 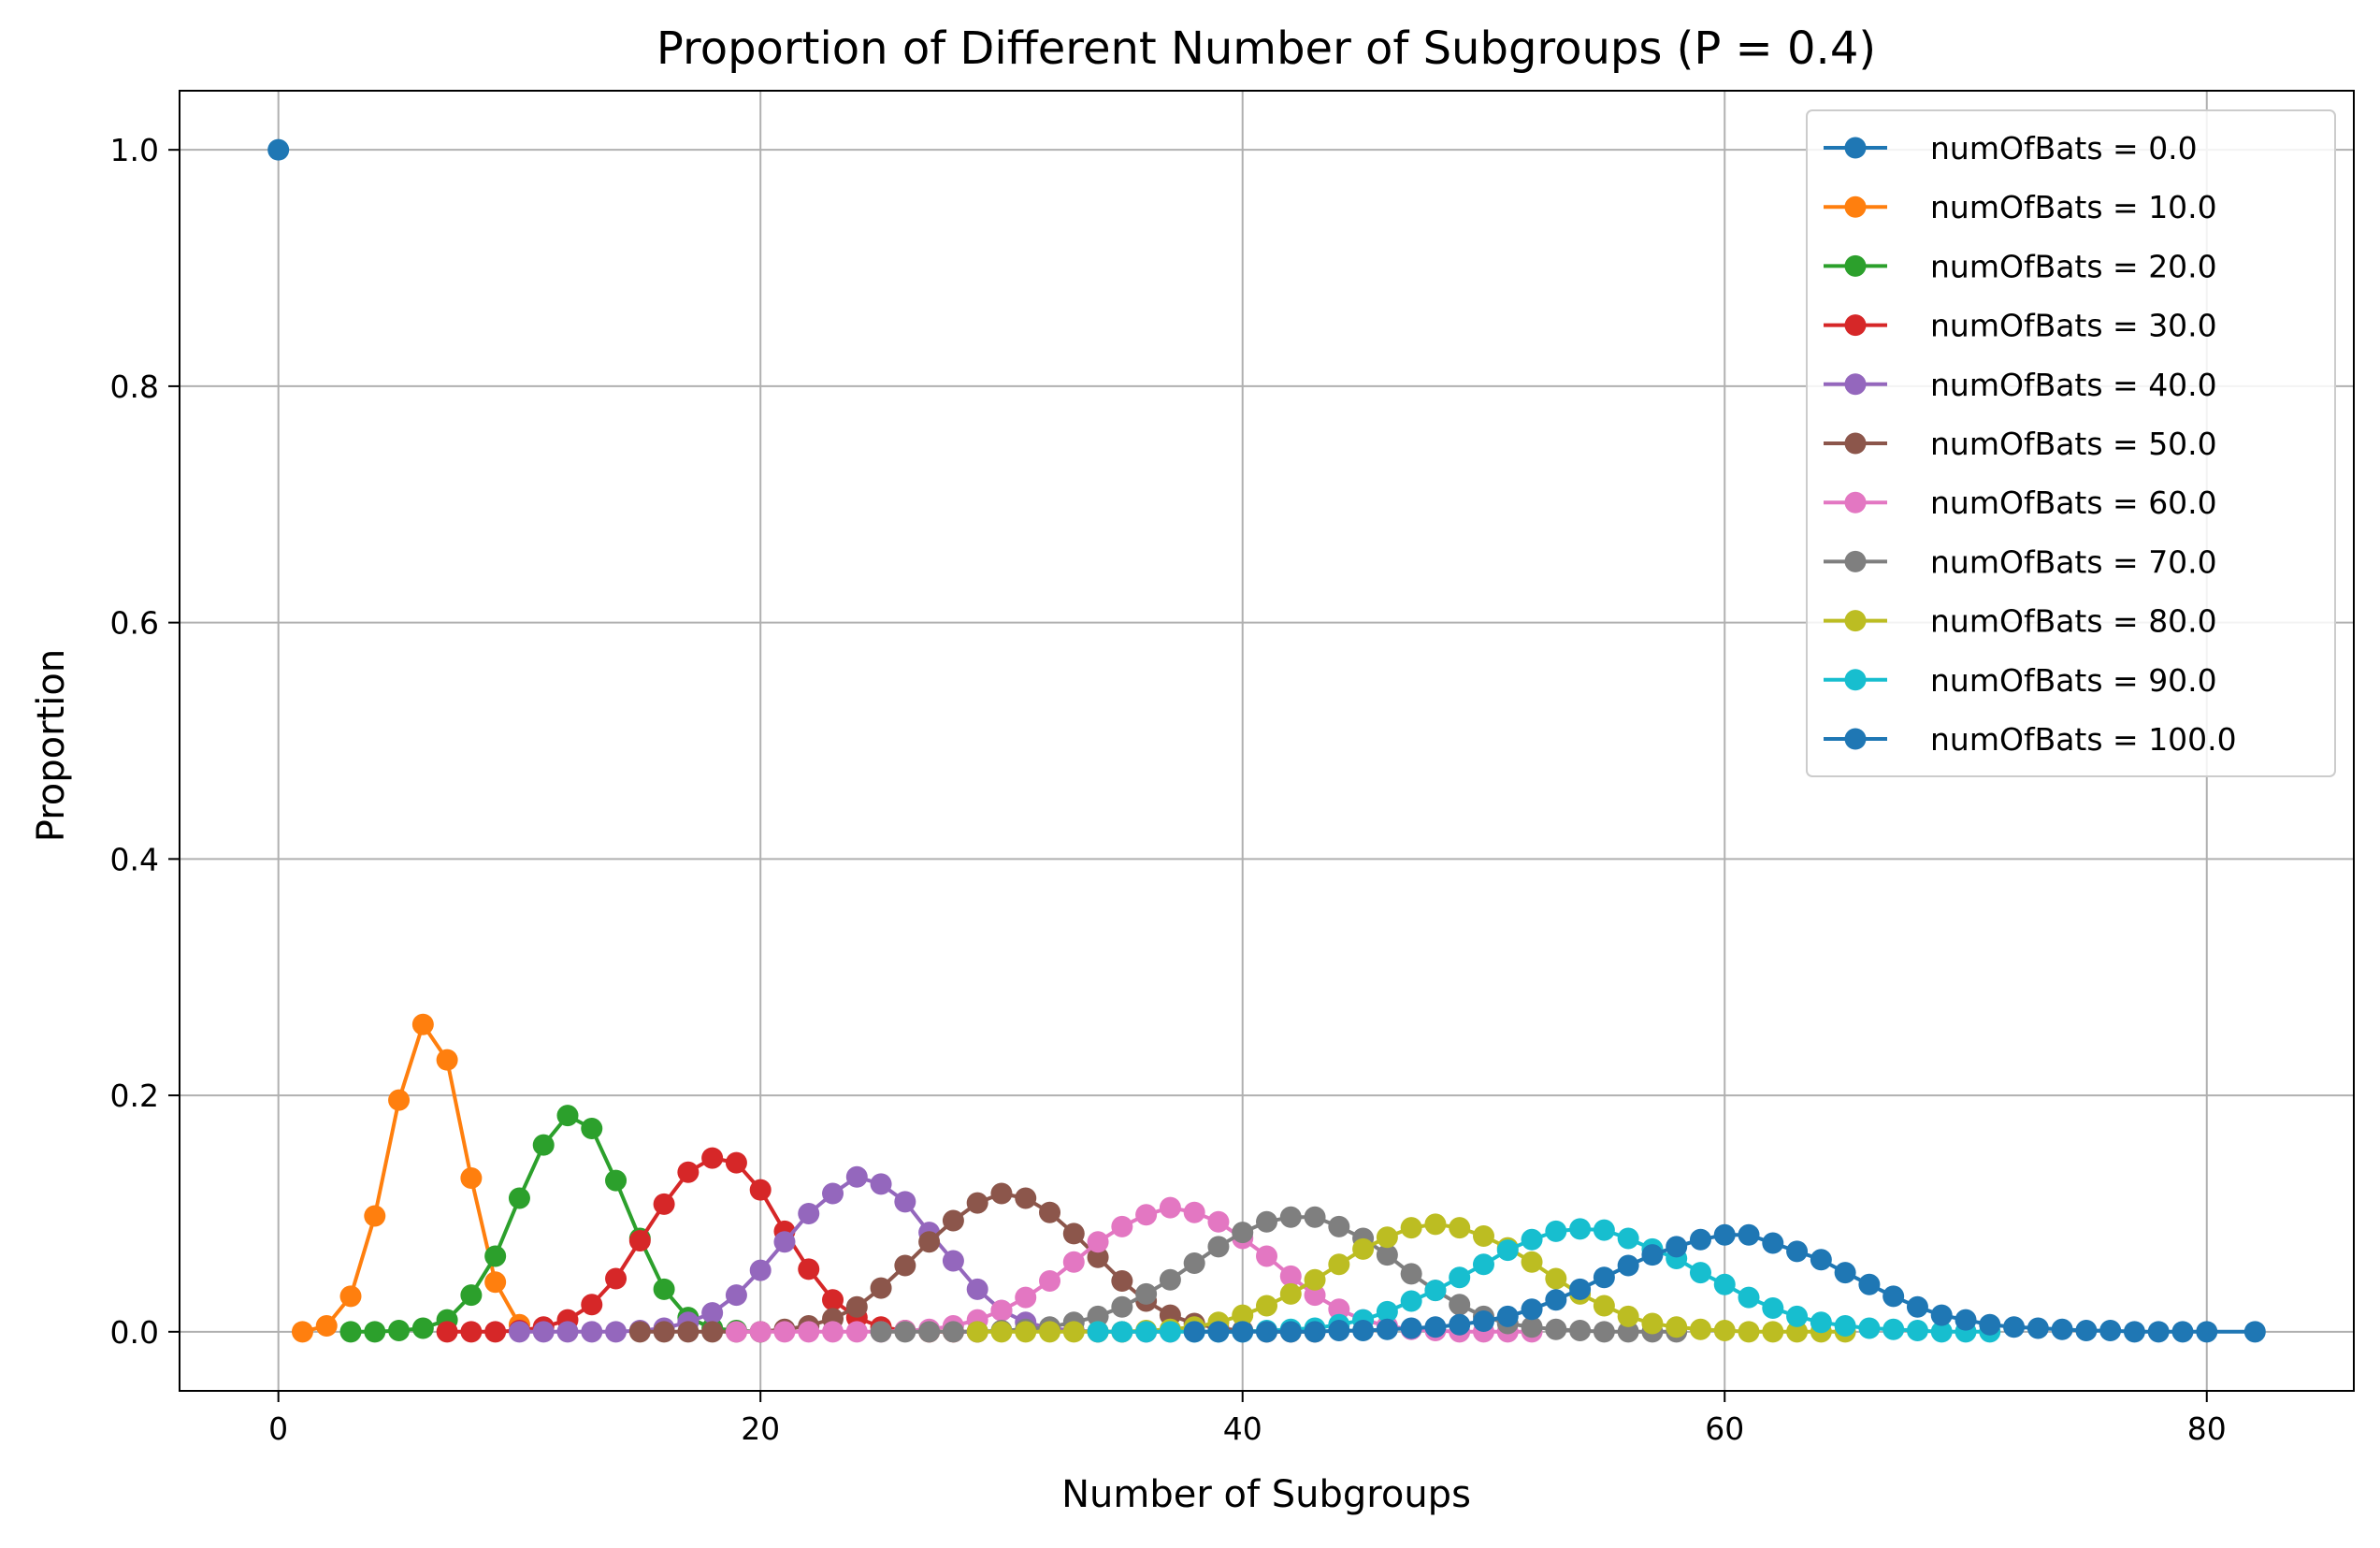 What do you see at coordinates (2011, 148) in the screenshot?
I see `legend-item: numOfBats = 0.0` at bounding box center [2011, 148].